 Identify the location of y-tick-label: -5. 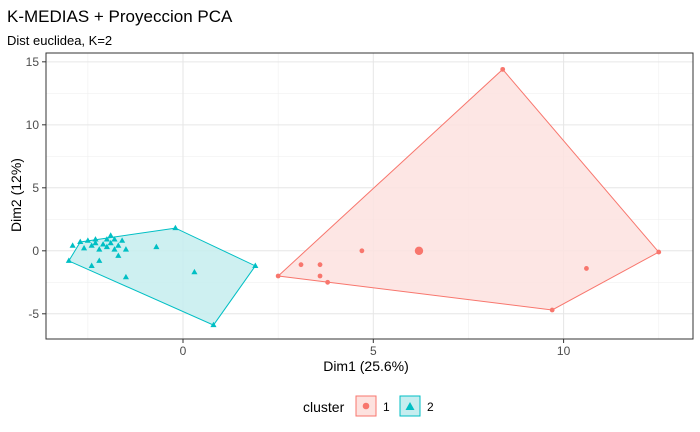
(33, 314).